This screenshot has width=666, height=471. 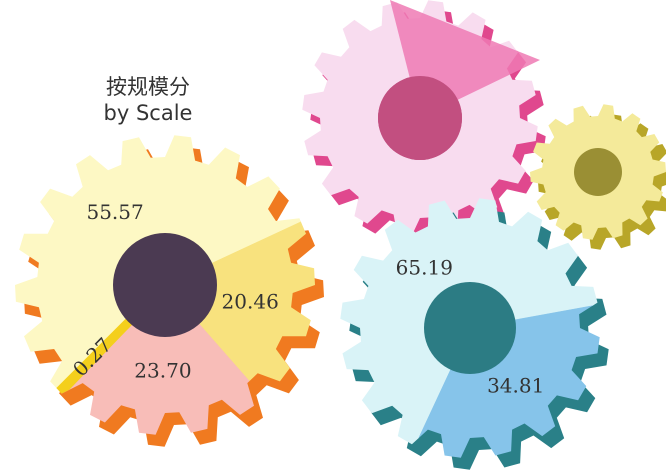 I want to click on chart-title: 按规模分, so click(x=148, y=87).